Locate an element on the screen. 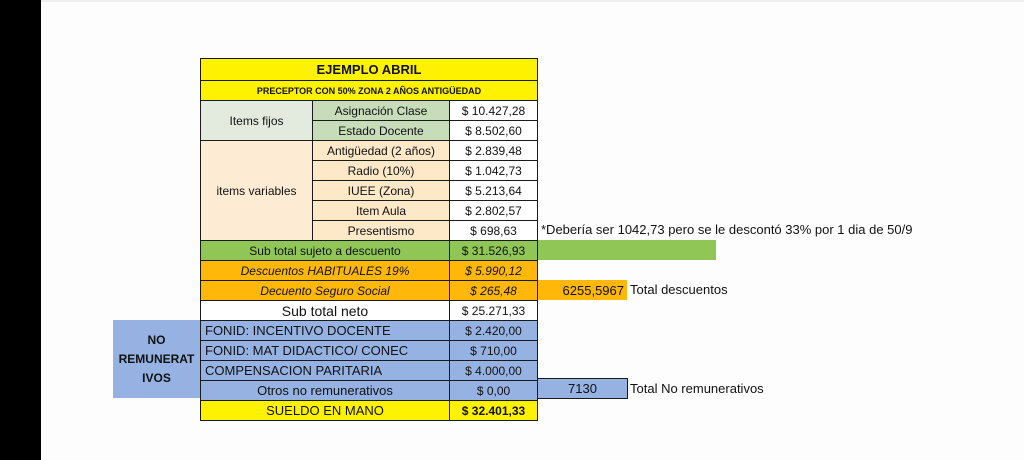 The height and width of the screenshot is (460, 1024). descuentos-habituales-label: Descuentos HABITUALES 19% is located at coordinates (325, 270).